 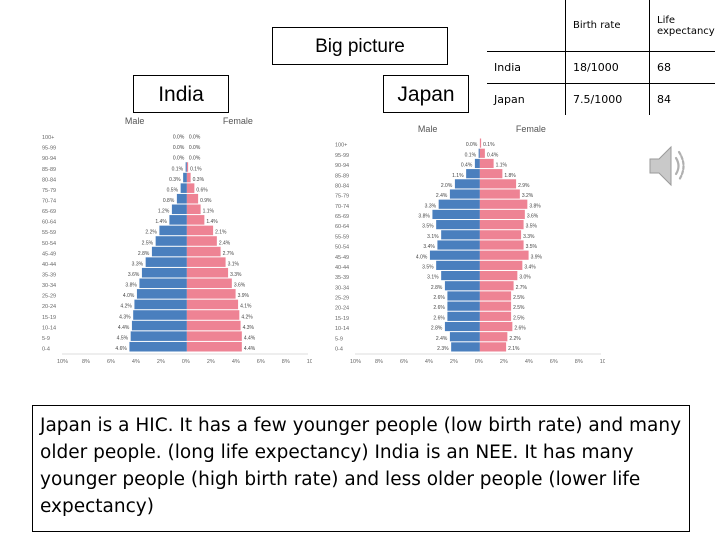 I want to click on male-value-label: 1.2%, so click(x=164, y=212).